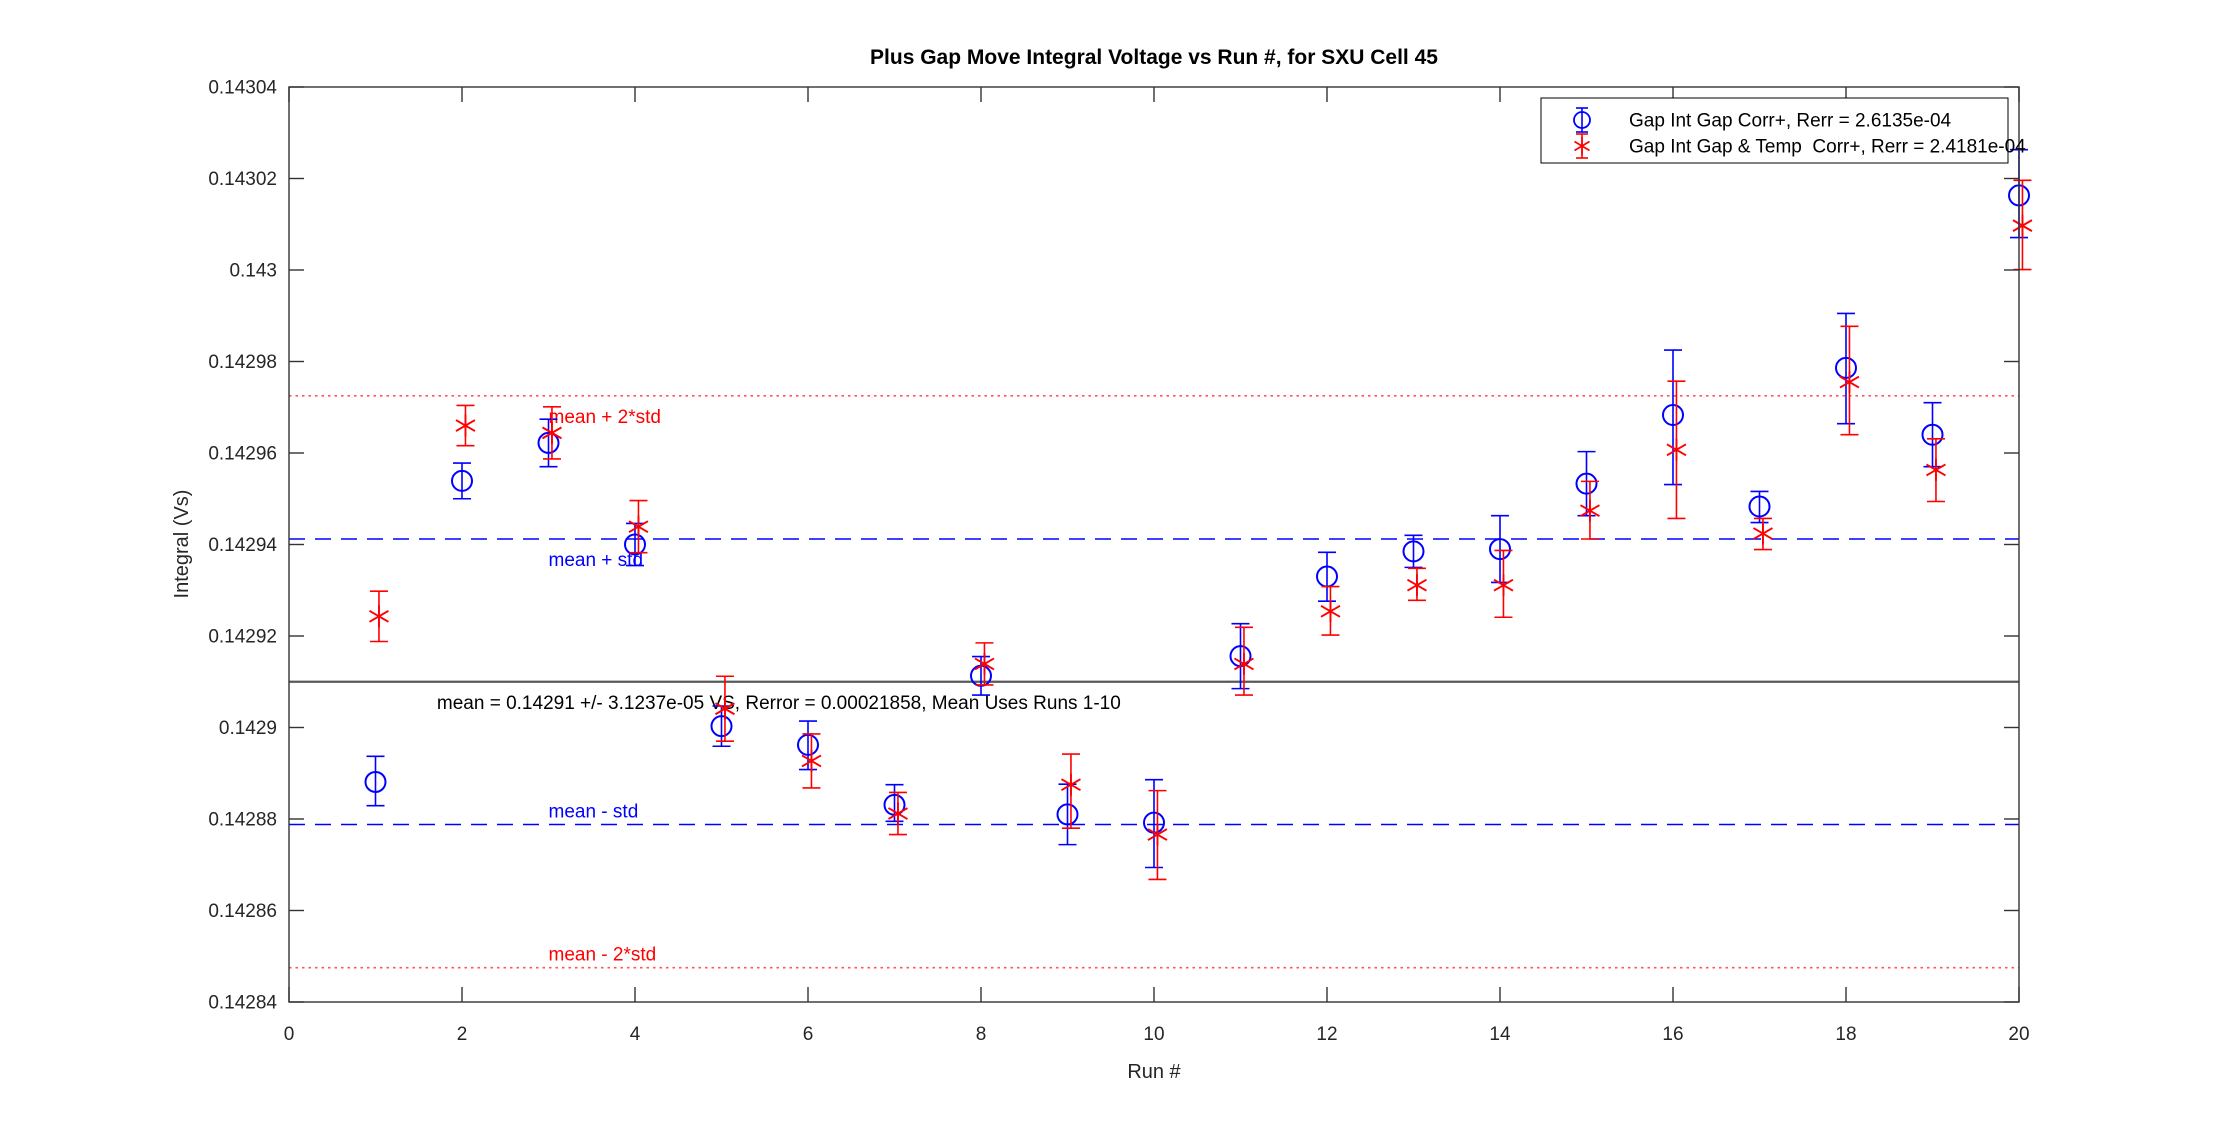  Describe the element at coordinates (1154, 1072) in the screenshot. I see `x-axis-label: Run #` at that location.